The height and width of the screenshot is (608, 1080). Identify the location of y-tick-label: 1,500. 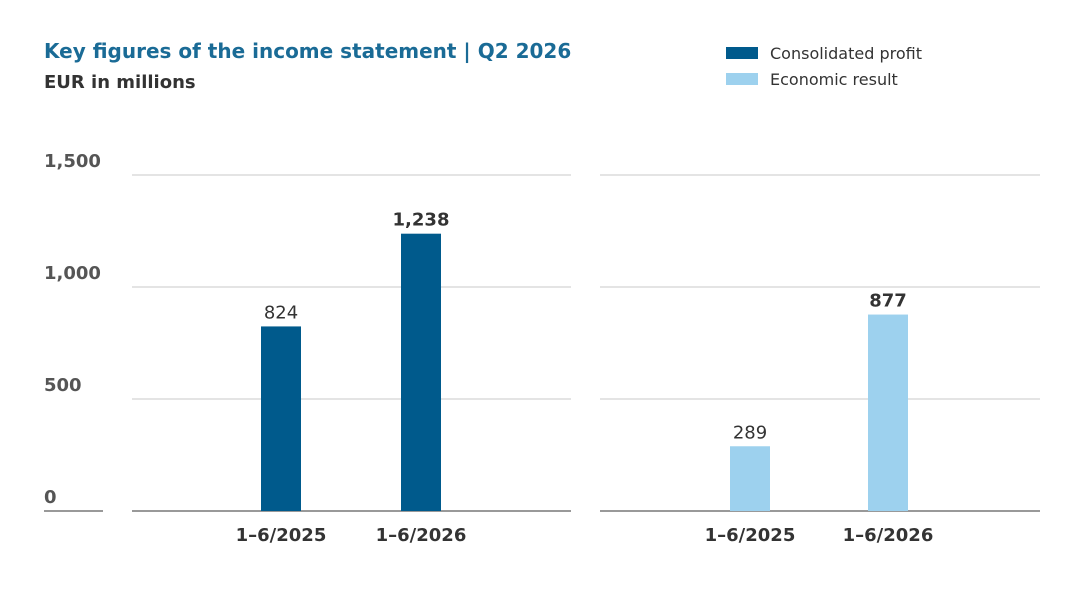
(72, 161).